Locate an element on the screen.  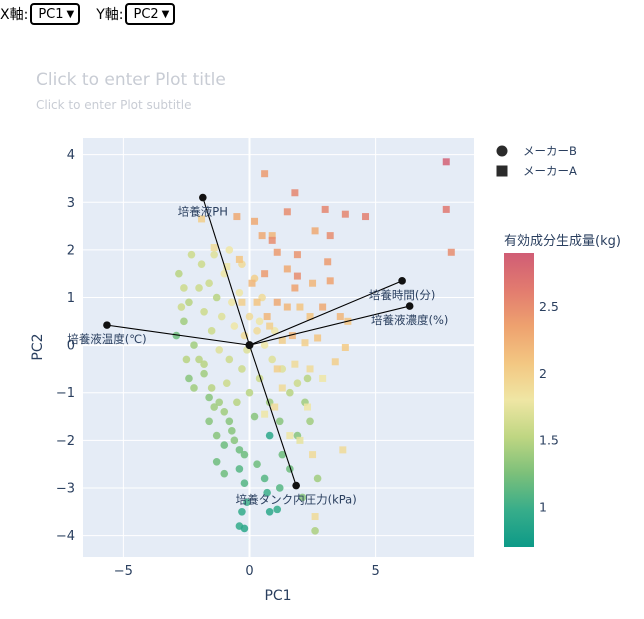
x-axis-select-value: PC1 is located at coordinates (51, 14).